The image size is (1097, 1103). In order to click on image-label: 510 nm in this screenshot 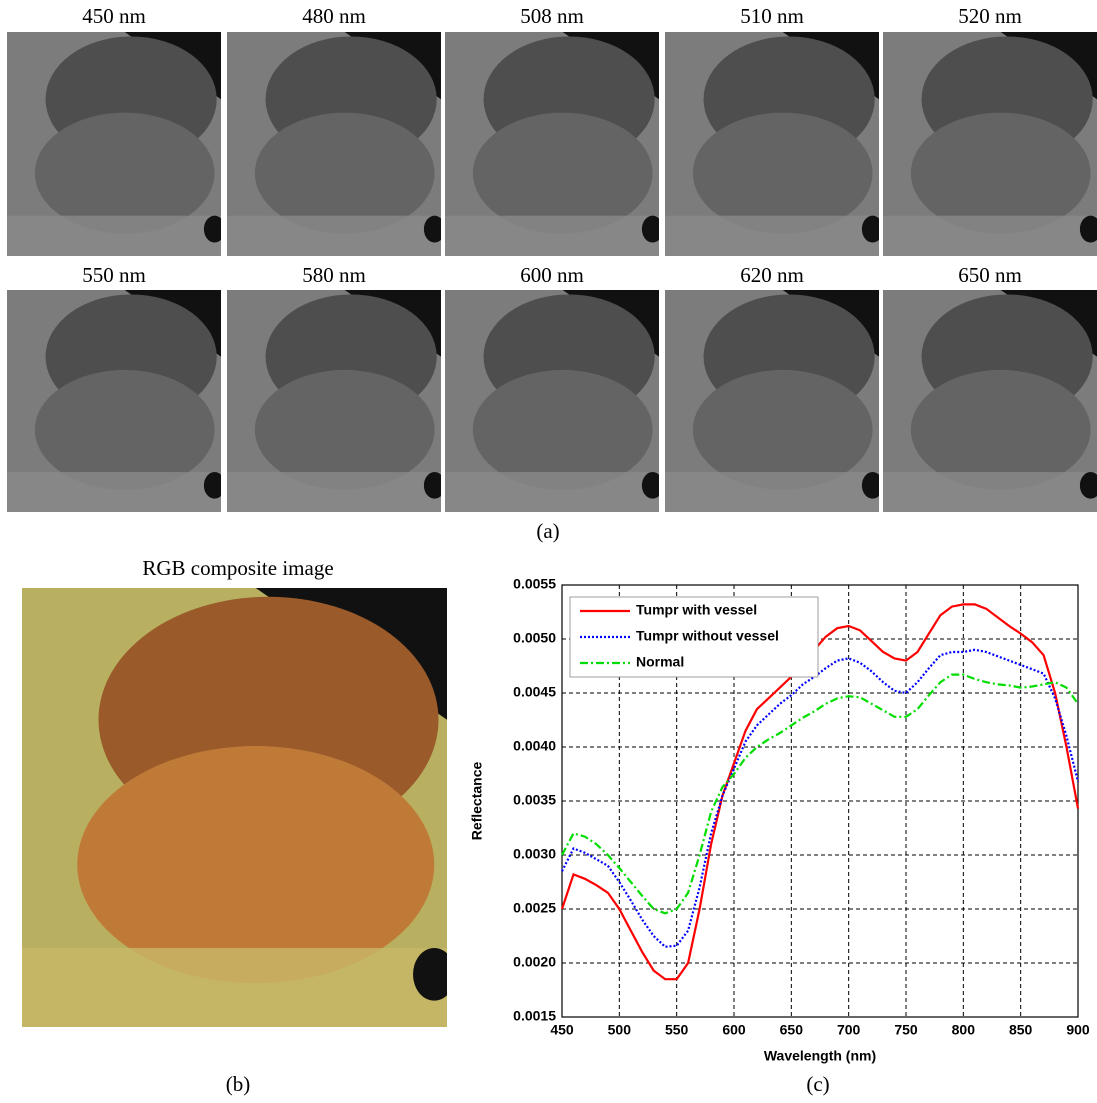, I will do `click(772, 16)`.